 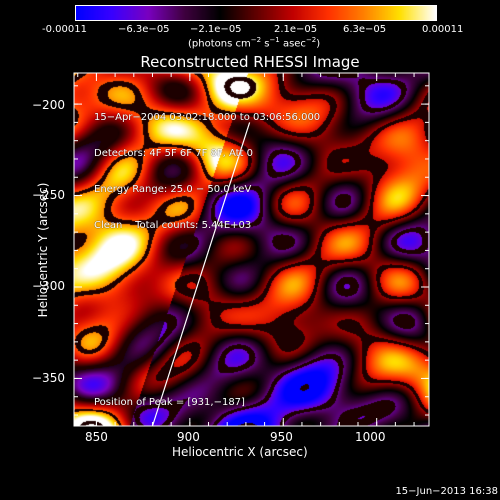 I want to click on y-tick-label: −350, so click(x=48, y=378).